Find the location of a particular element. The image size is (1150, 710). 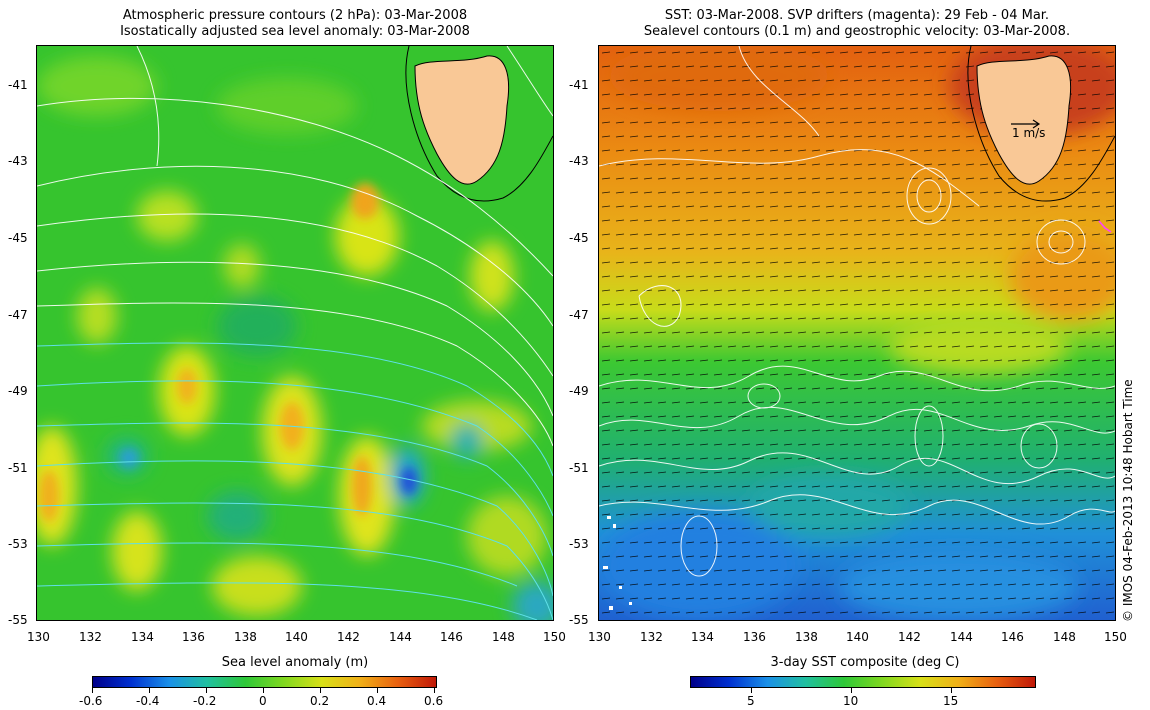

right-lat-label: -55 is located at coordinates (579, 620).